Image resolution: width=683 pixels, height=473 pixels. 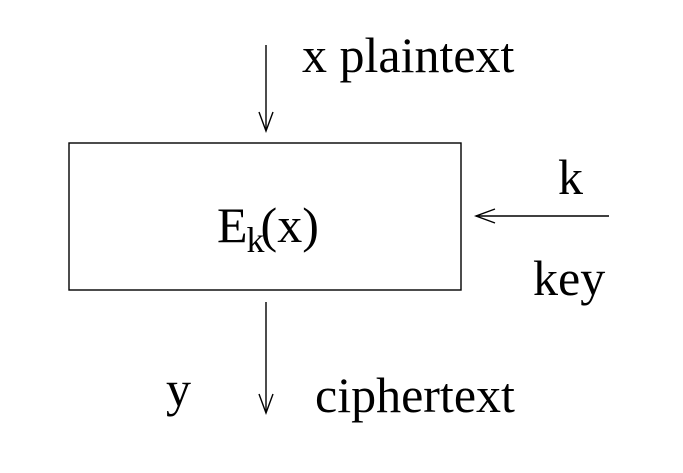 What do you see at coordinates (541, 216) in the screenshot?
I see `key-arrow` at bounding box center [541, 216].